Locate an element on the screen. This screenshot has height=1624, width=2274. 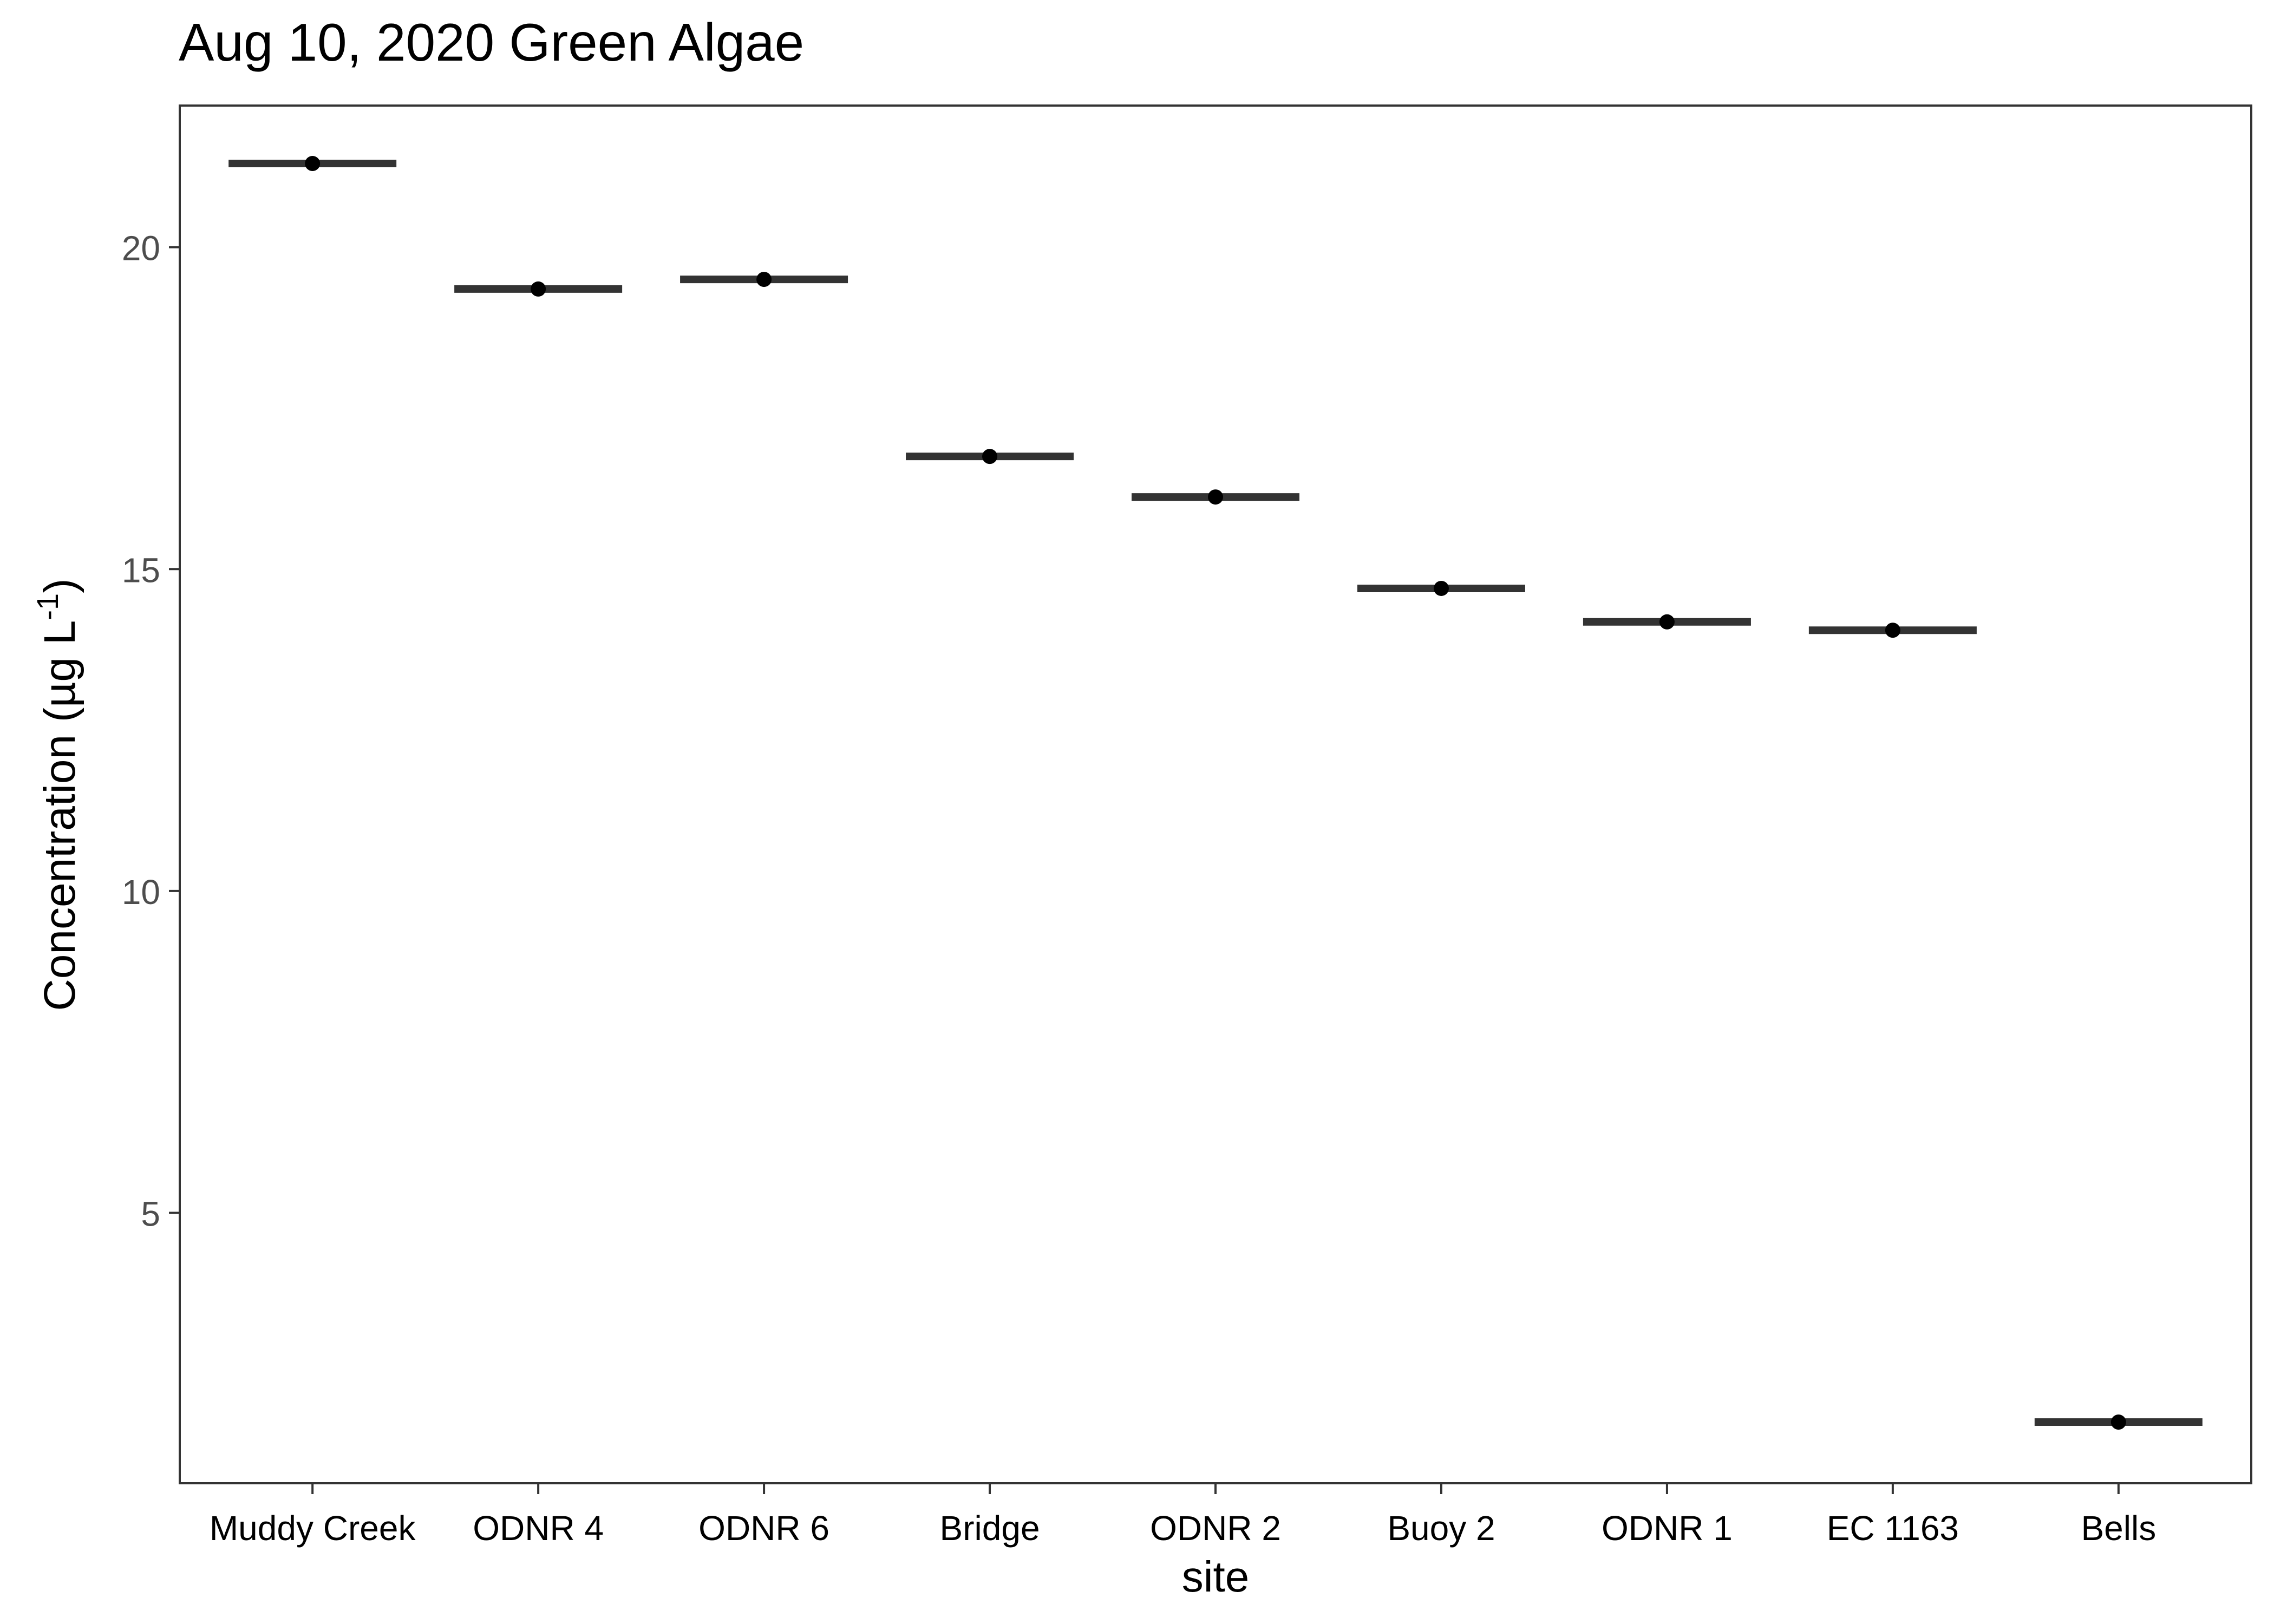
y-axis-title-close: ) is located at coordinates (60, 586).